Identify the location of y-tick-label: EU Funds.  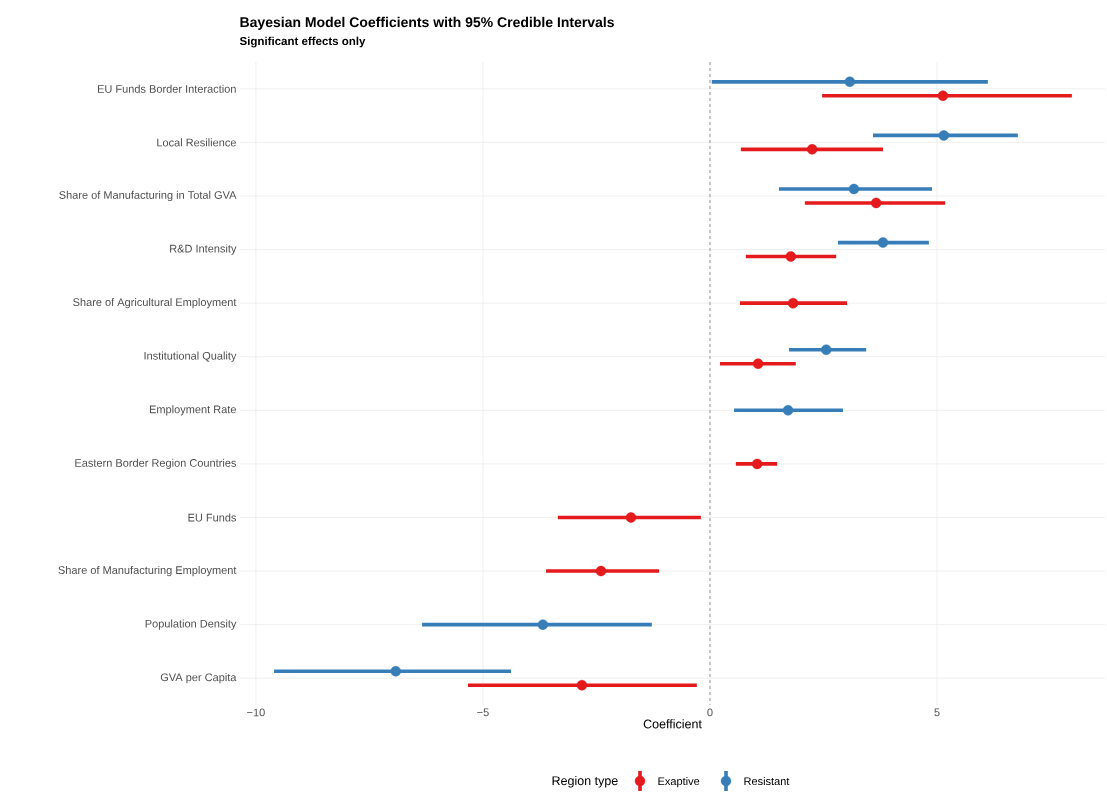
(212, 517).